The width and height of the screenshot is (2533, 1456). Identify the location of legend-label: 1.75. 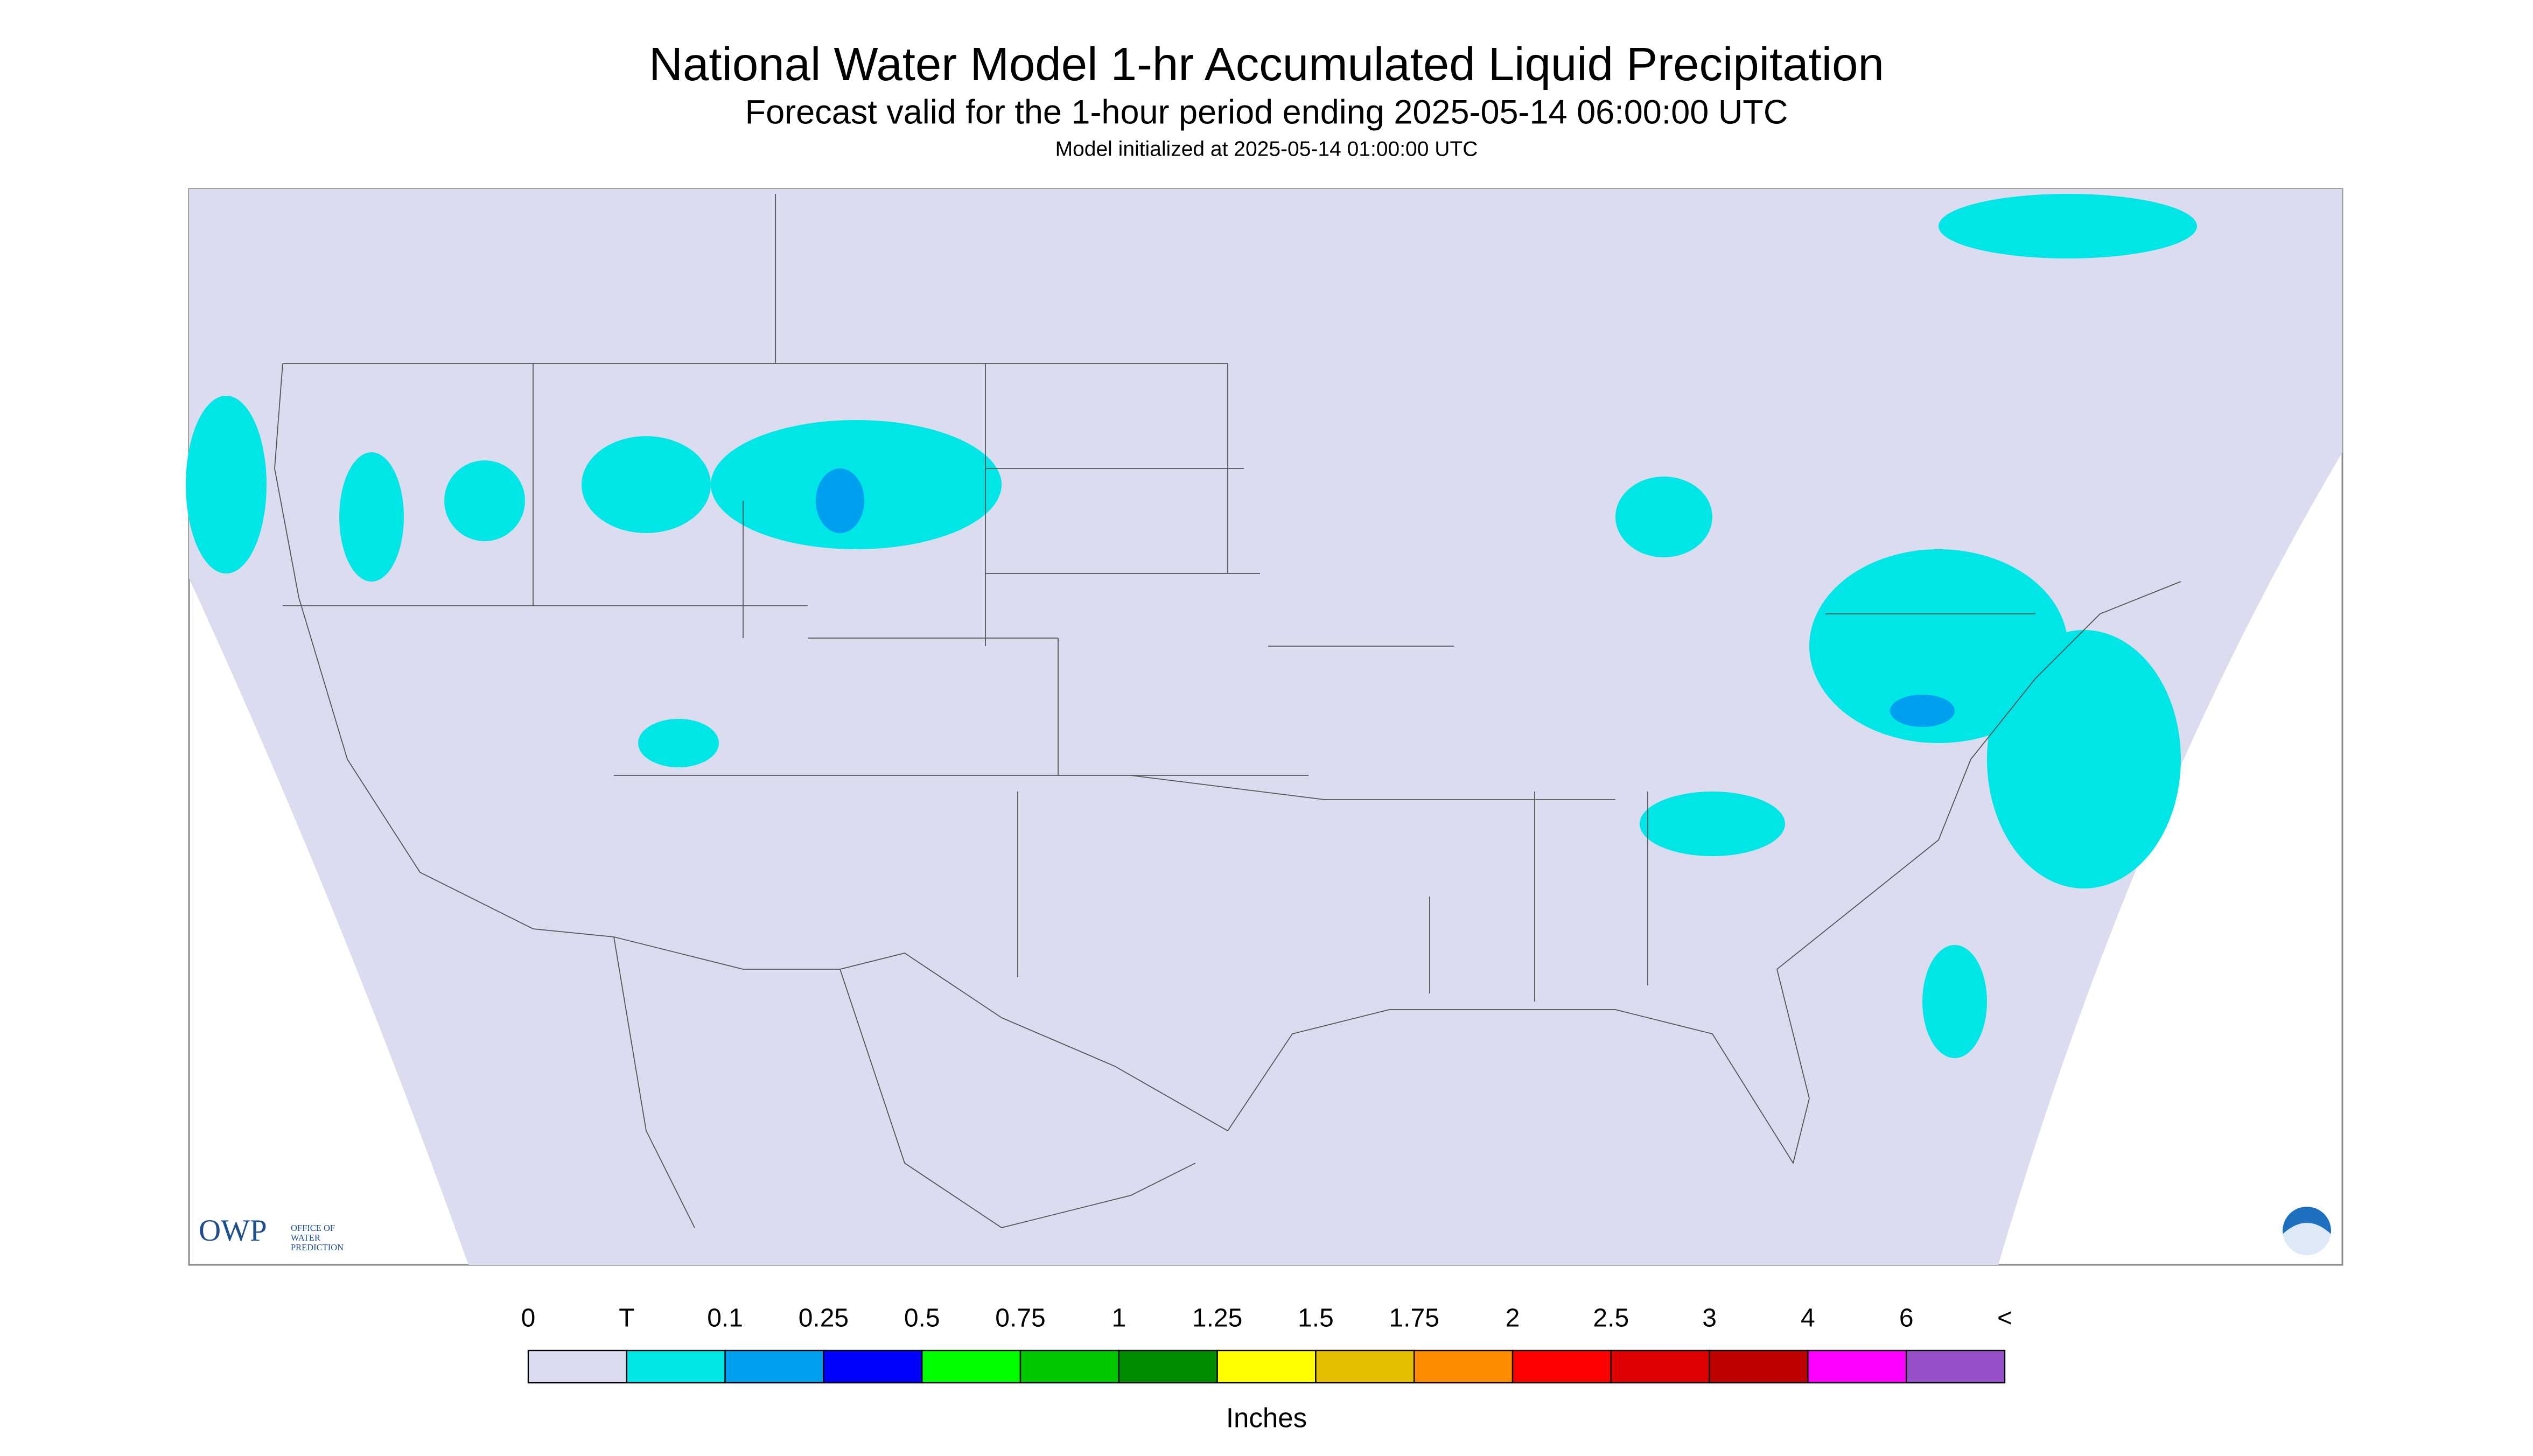
(1414, 1318).